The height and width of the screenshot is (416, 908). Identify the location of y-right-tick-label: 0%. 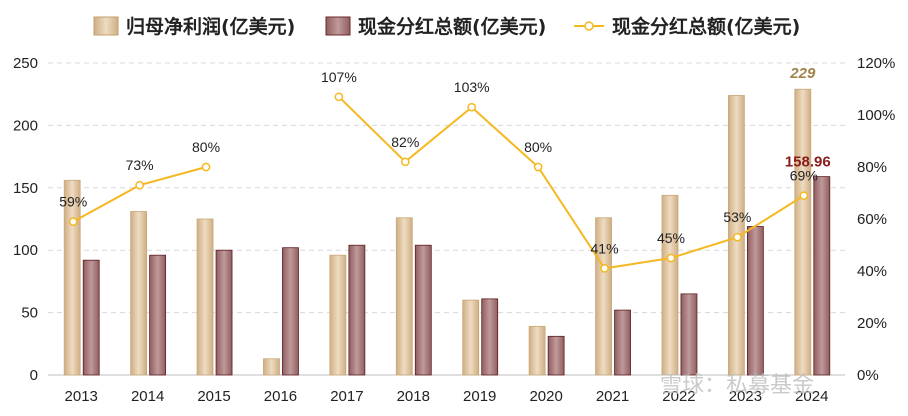
(868, 375).